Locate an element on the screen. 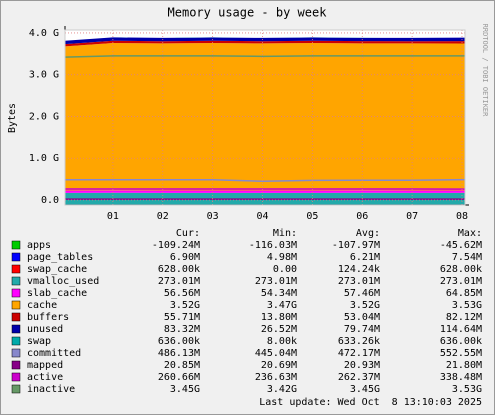 Image resolution: width=495 pixels, height=415 pixels. legend-value: 20.69M is located at coordinates (279, 365).